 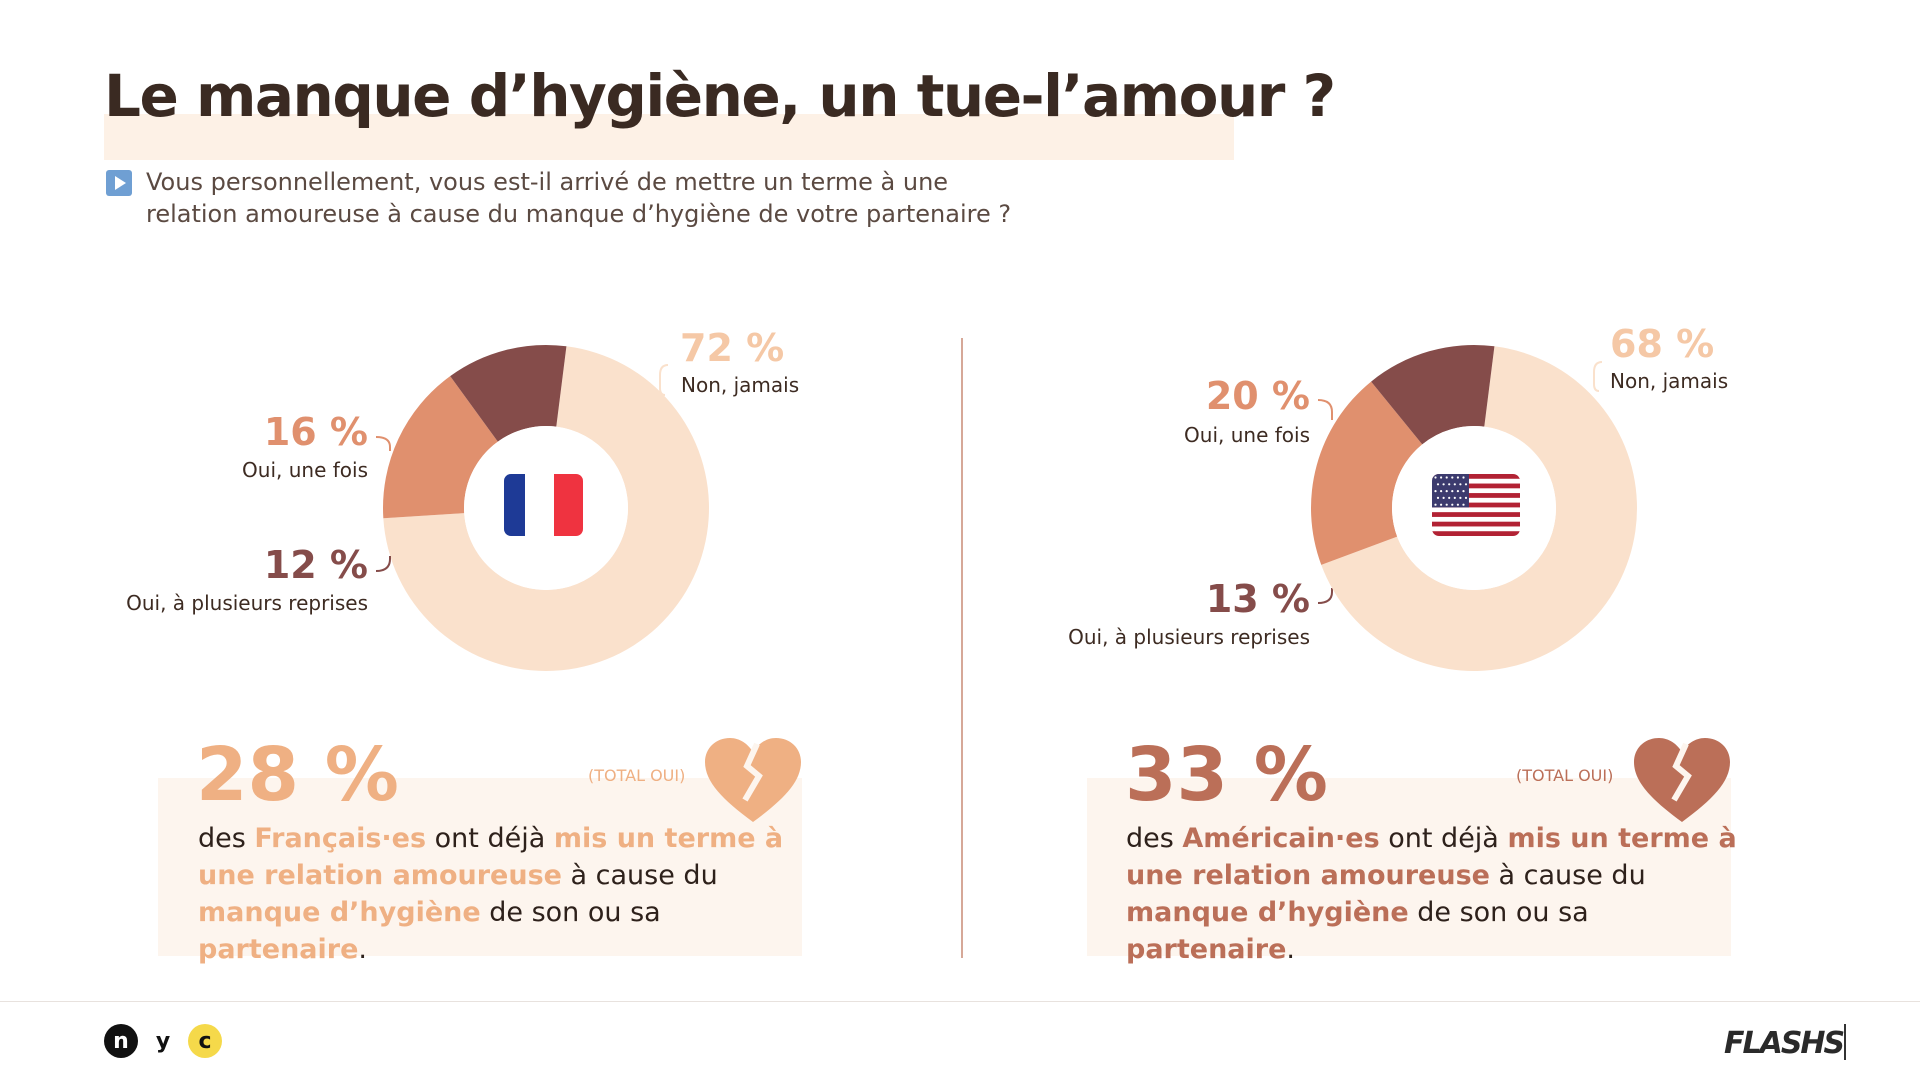 What do you see at coordinates (1845, 1042) in the screenshot?
I see `footer-bar` at bounding box center [1845, 1042].